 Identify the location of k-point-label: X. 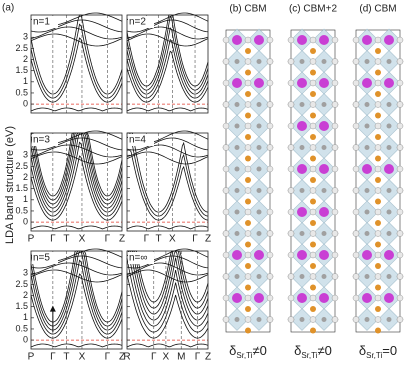
(82, 357).